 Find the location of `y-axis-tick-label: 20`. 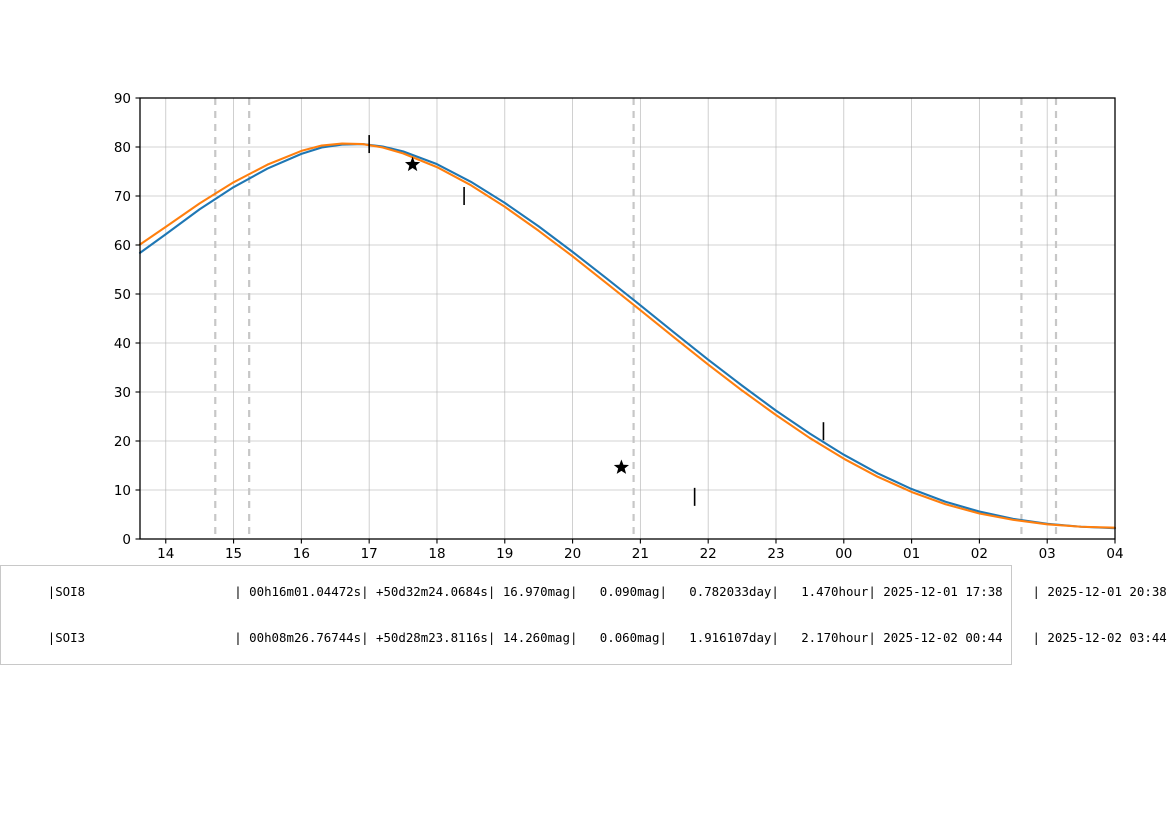

y-axis-tick-label: 20 is located at coordinates (122, 442).